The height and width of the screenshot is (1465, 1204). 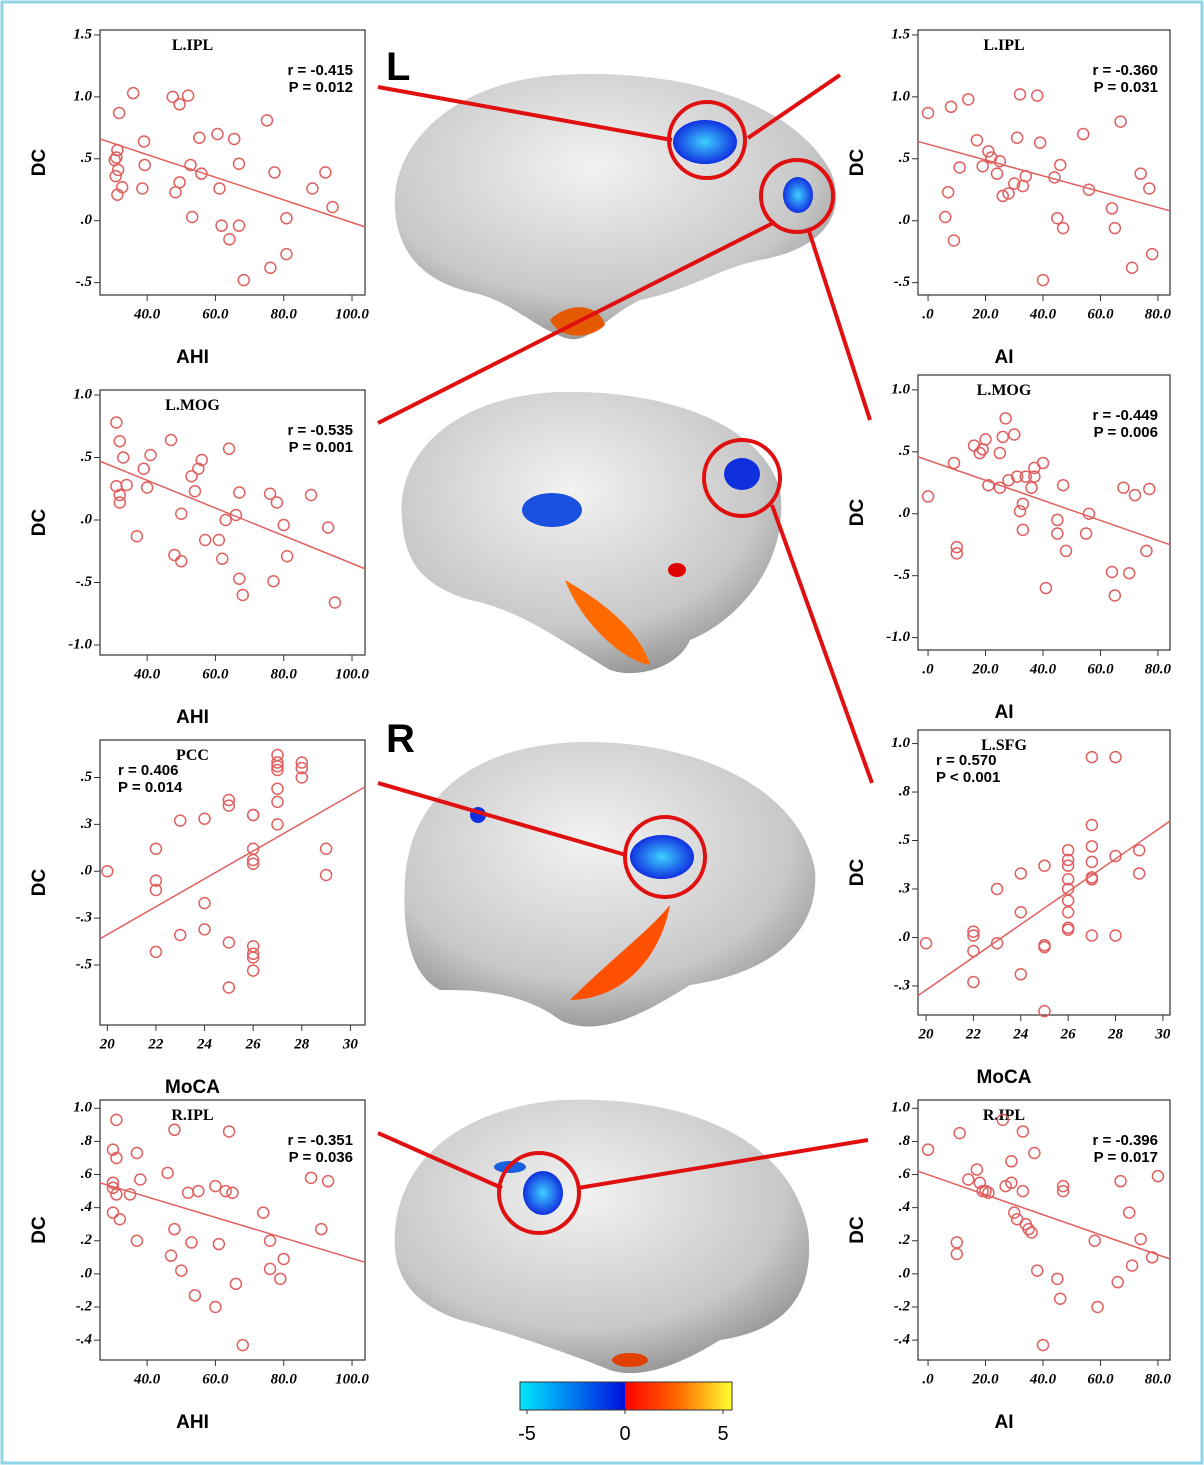 I want to click on y-tick-label: -.5, so click(x=84, y=282).